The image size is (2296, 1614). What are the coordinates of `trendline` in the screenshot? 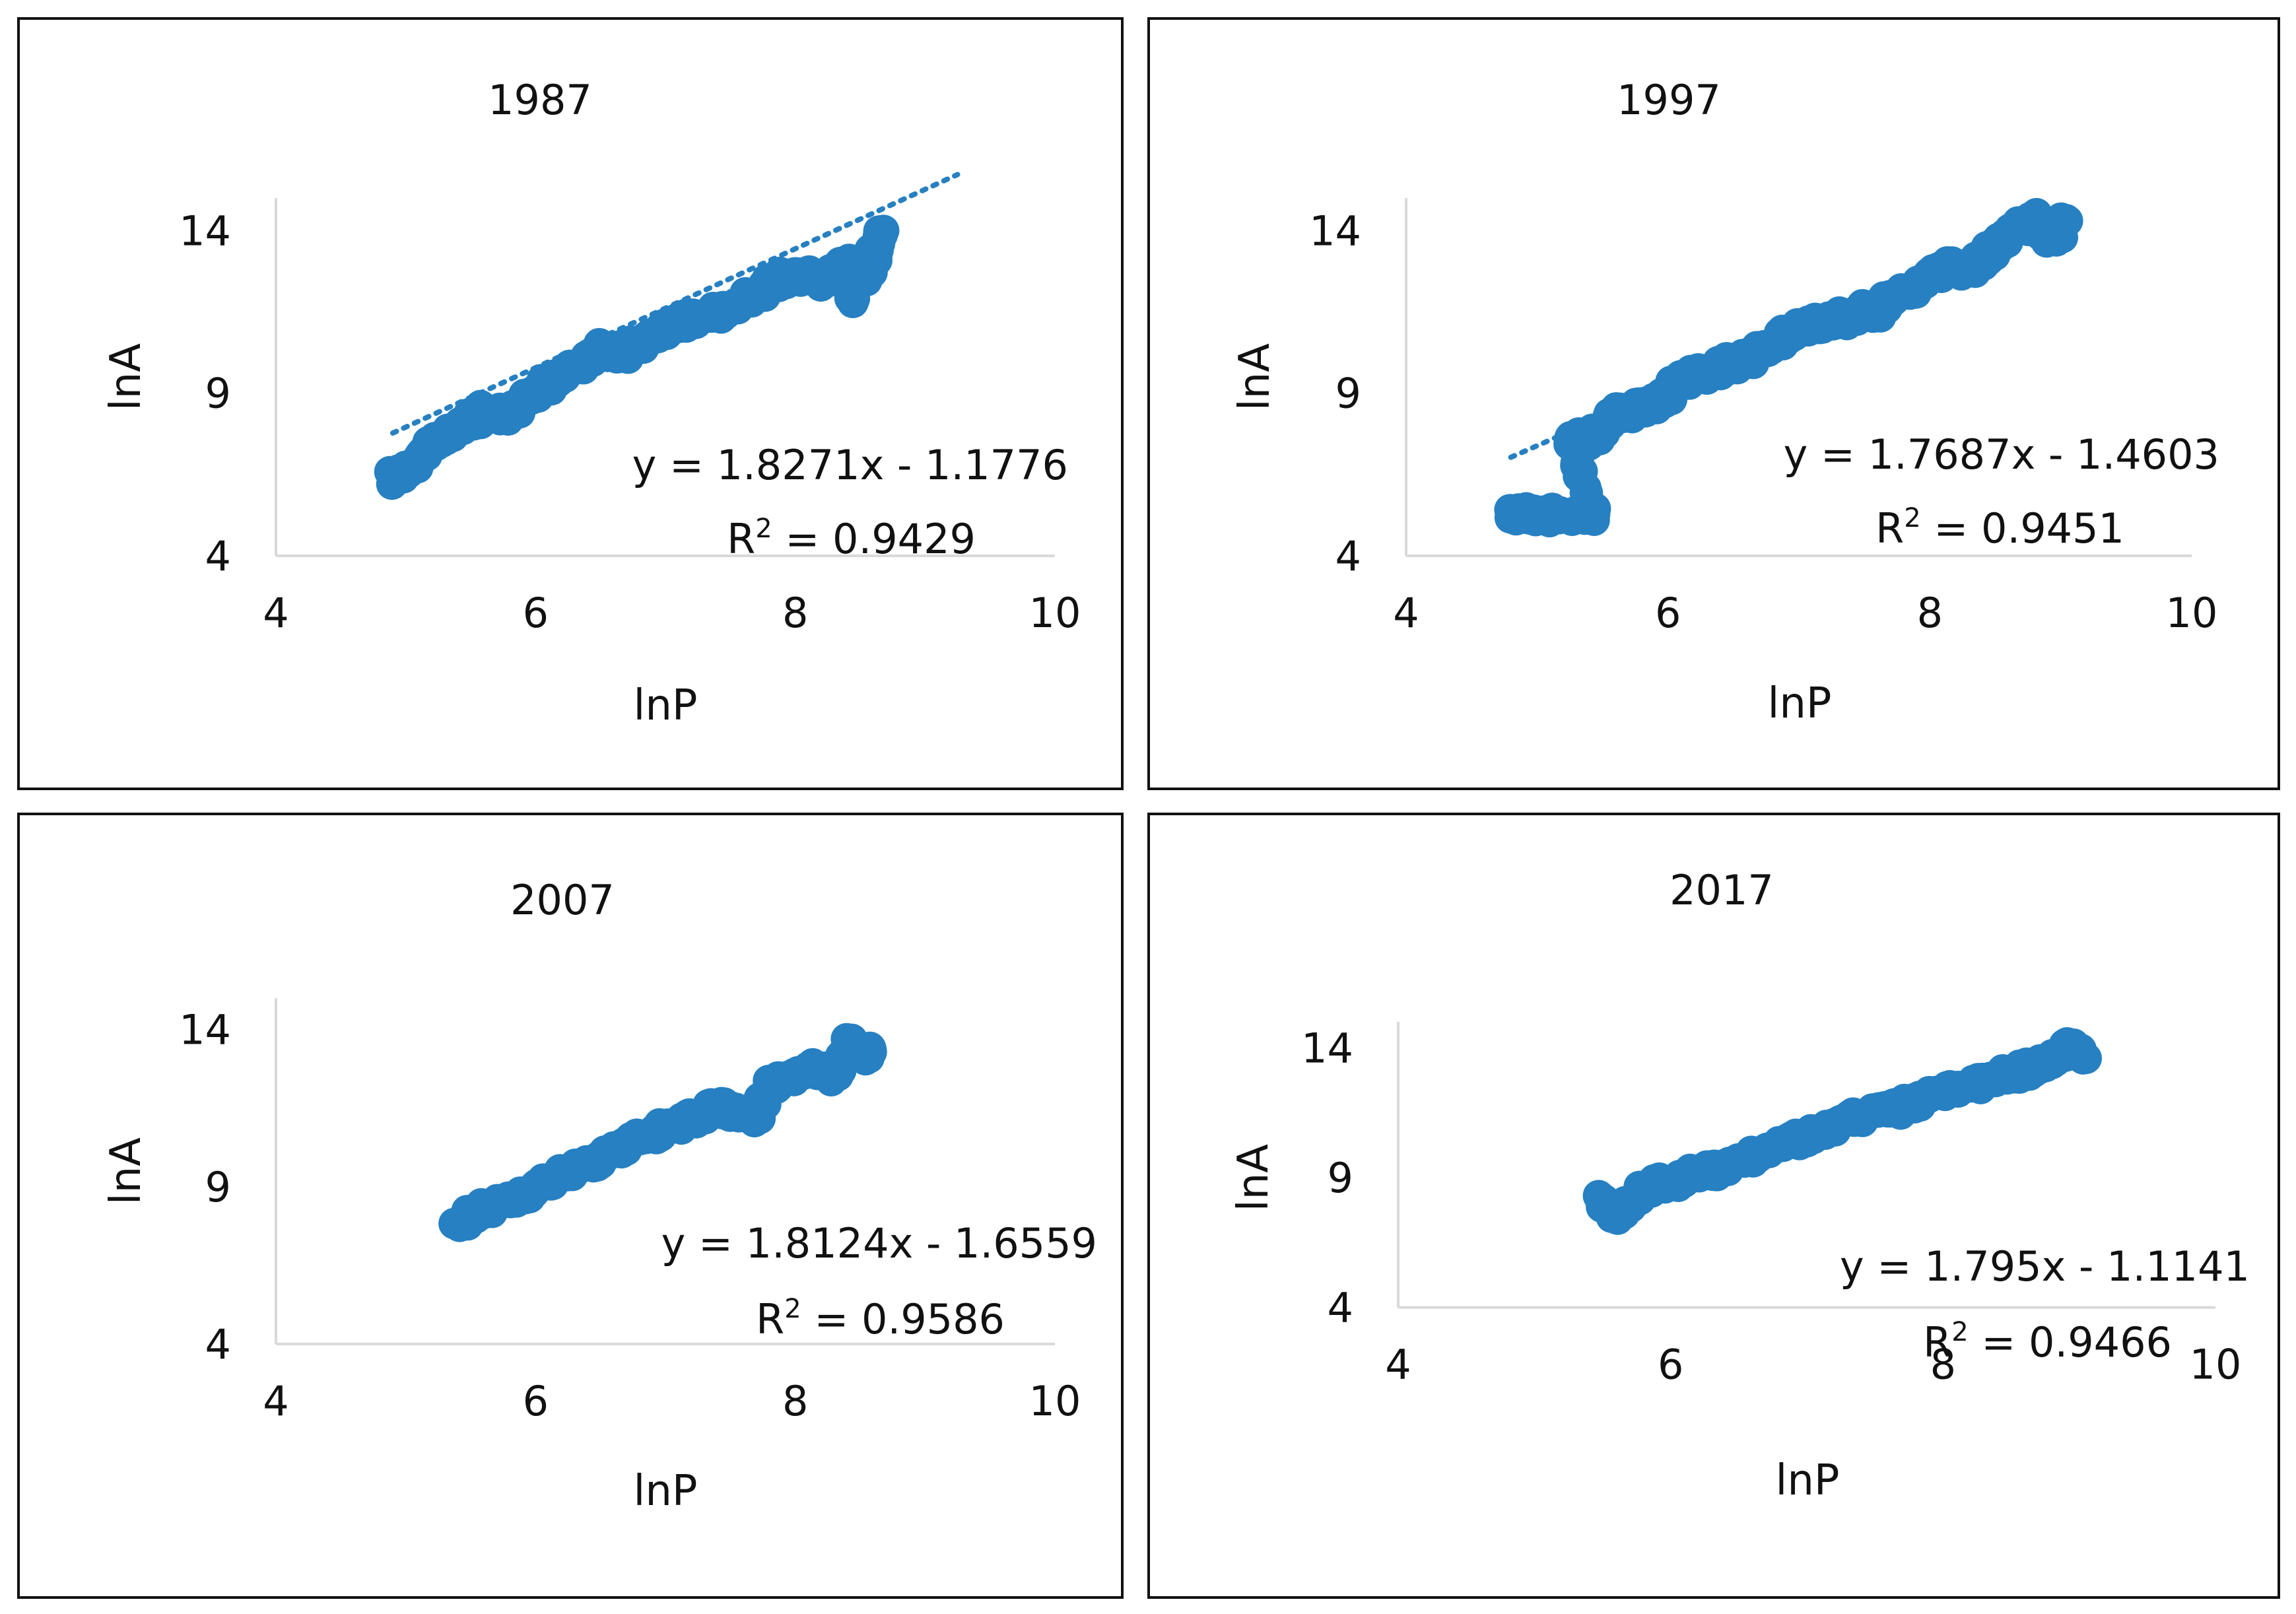 It's located at (1786, 336).